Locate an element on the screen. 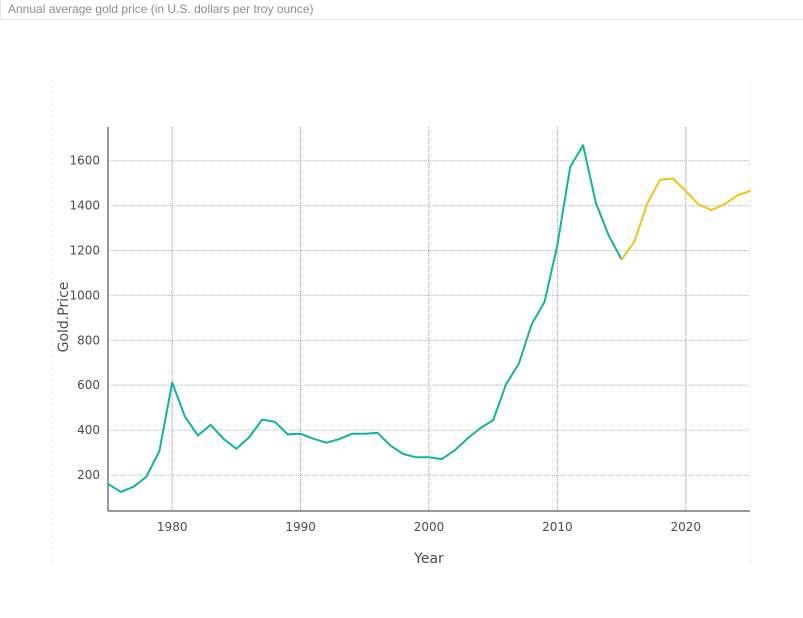 This screenshot has height=618, width=803. y-tick-label: 1200 is located at coordinates (84, 251).